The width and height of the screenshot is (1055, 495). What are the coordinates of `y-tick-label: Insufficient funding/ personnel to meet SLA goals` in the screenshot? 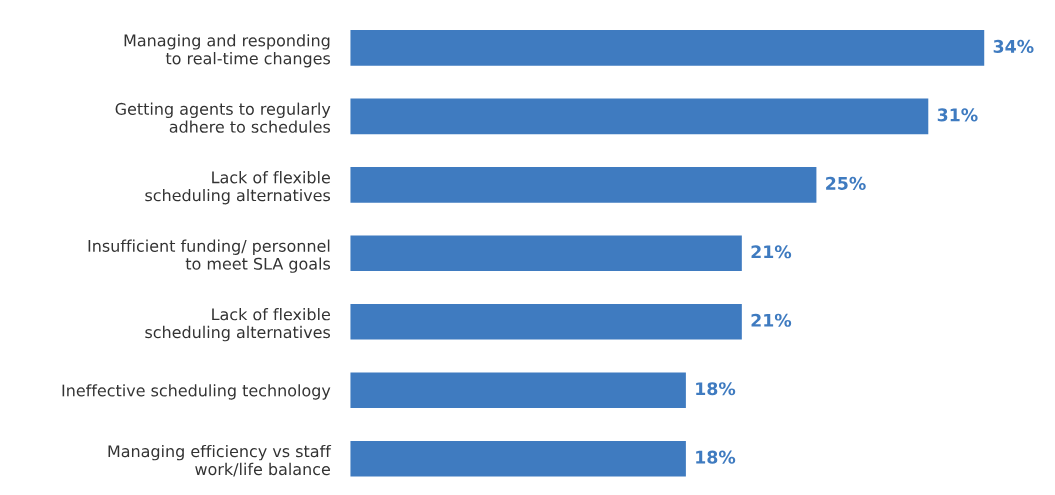 It's located at (209, 256).